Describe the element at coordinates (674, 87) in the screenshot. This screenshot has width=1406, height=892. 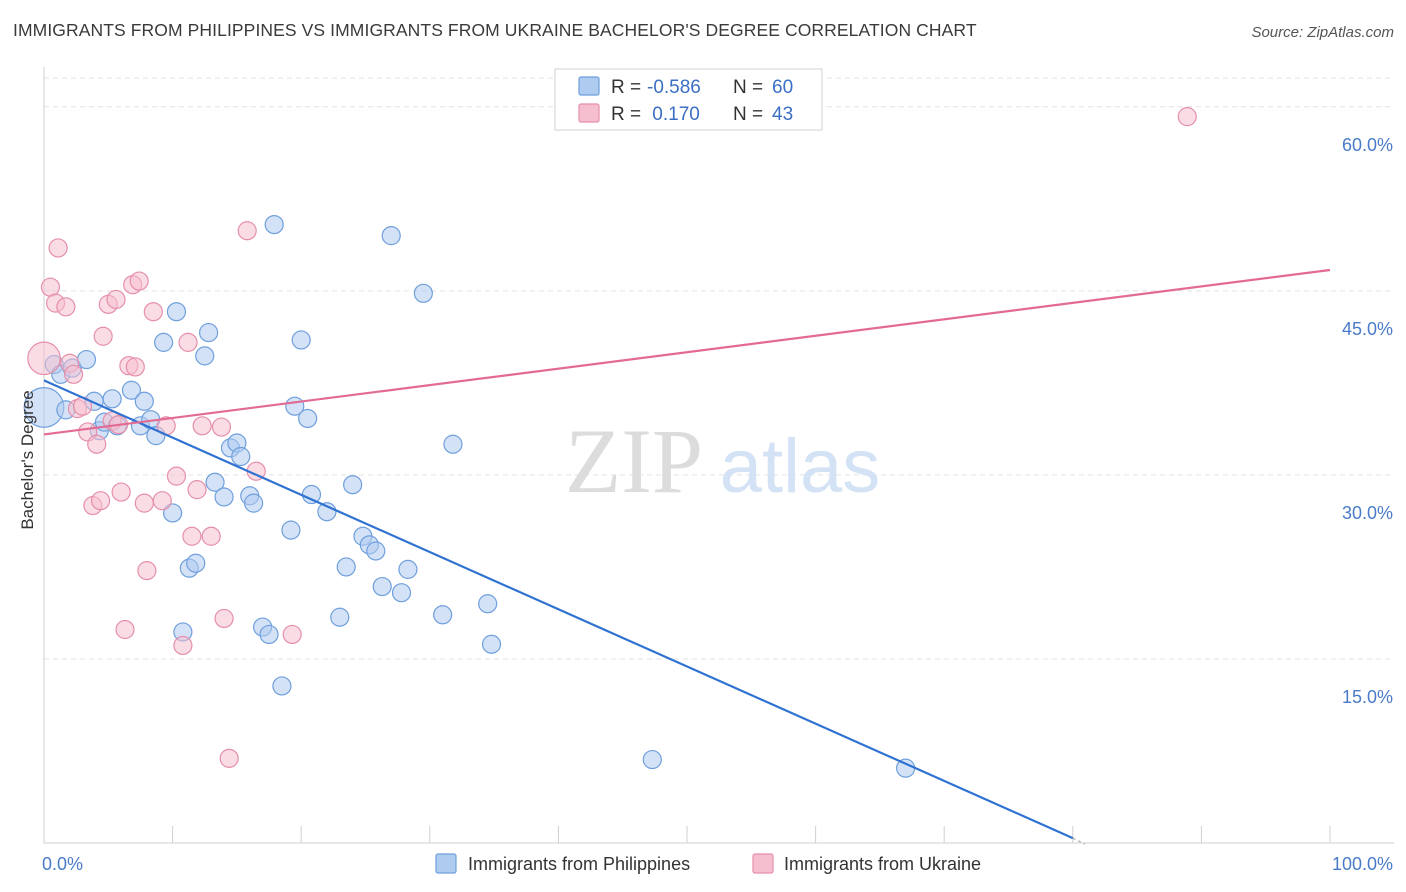
I see `legend-r-value-1: -0.586` at that location.